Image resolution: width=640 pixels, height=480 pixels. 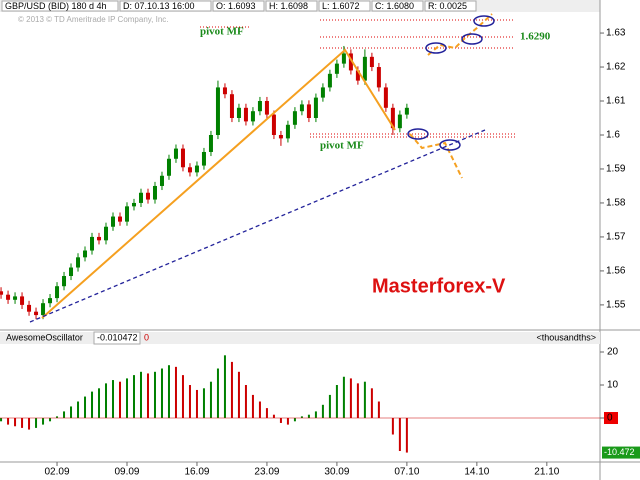 What do you see at coordinates (616, 271) in the screenshot?
I see `y-tick-label: 1.56` at bounding box center [616, 271].